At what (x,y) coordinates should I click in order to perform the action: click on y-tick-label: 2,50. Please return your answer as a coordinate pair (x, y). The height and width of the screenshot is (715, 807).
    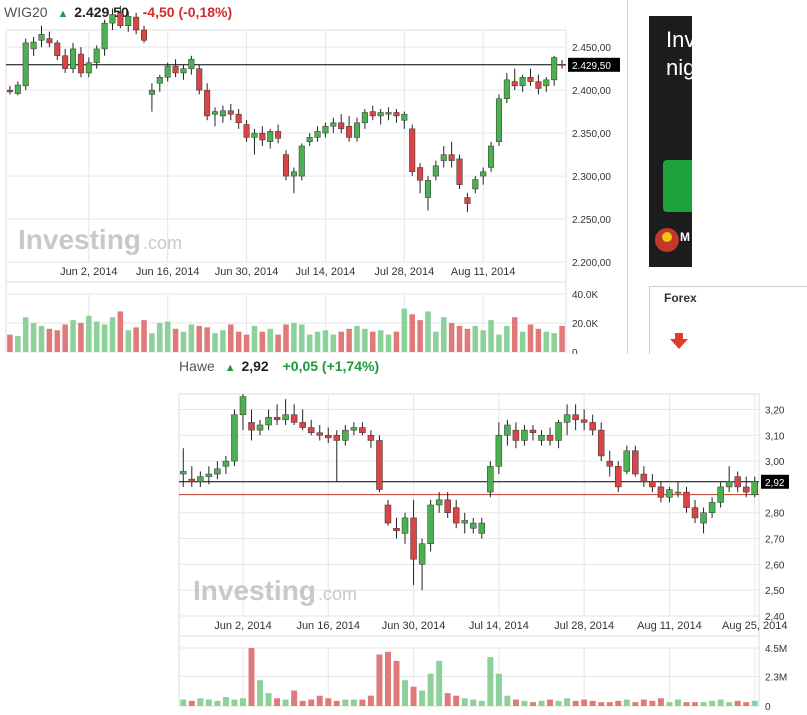
    Looking at the image, I should click on (775, 591).